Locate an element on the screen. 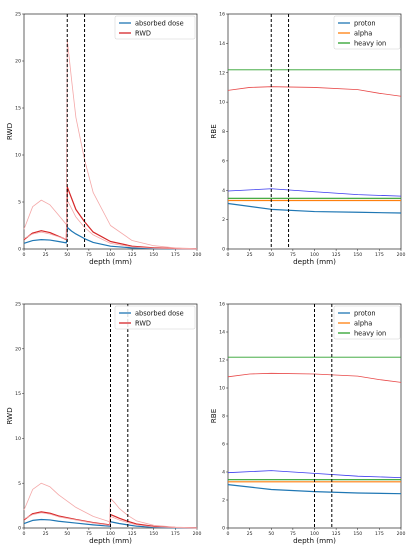 Image resolution: width=413 pixels, height=550 pixels. series-line-RWD is located at coordinates (110, 218).